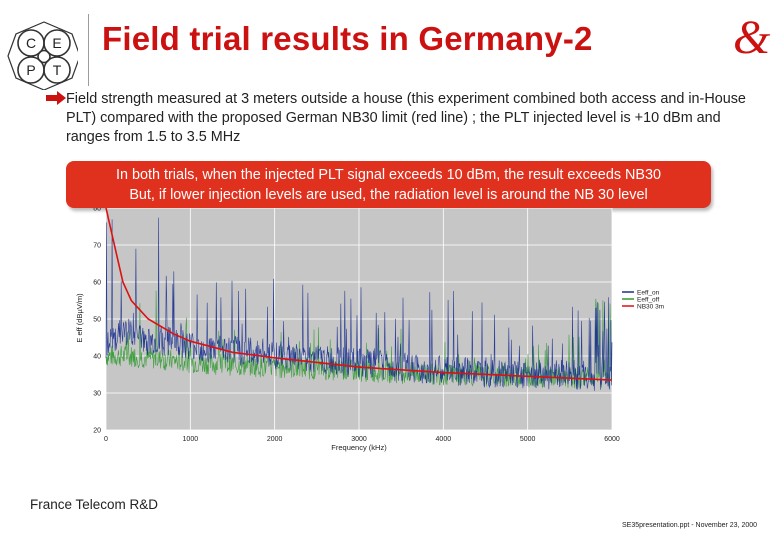 The width and height of the screenshot is (783, 540). Describe the element at coordinates (56, 43) in the screenshot. I see `logo-letter-e: E` at that location.